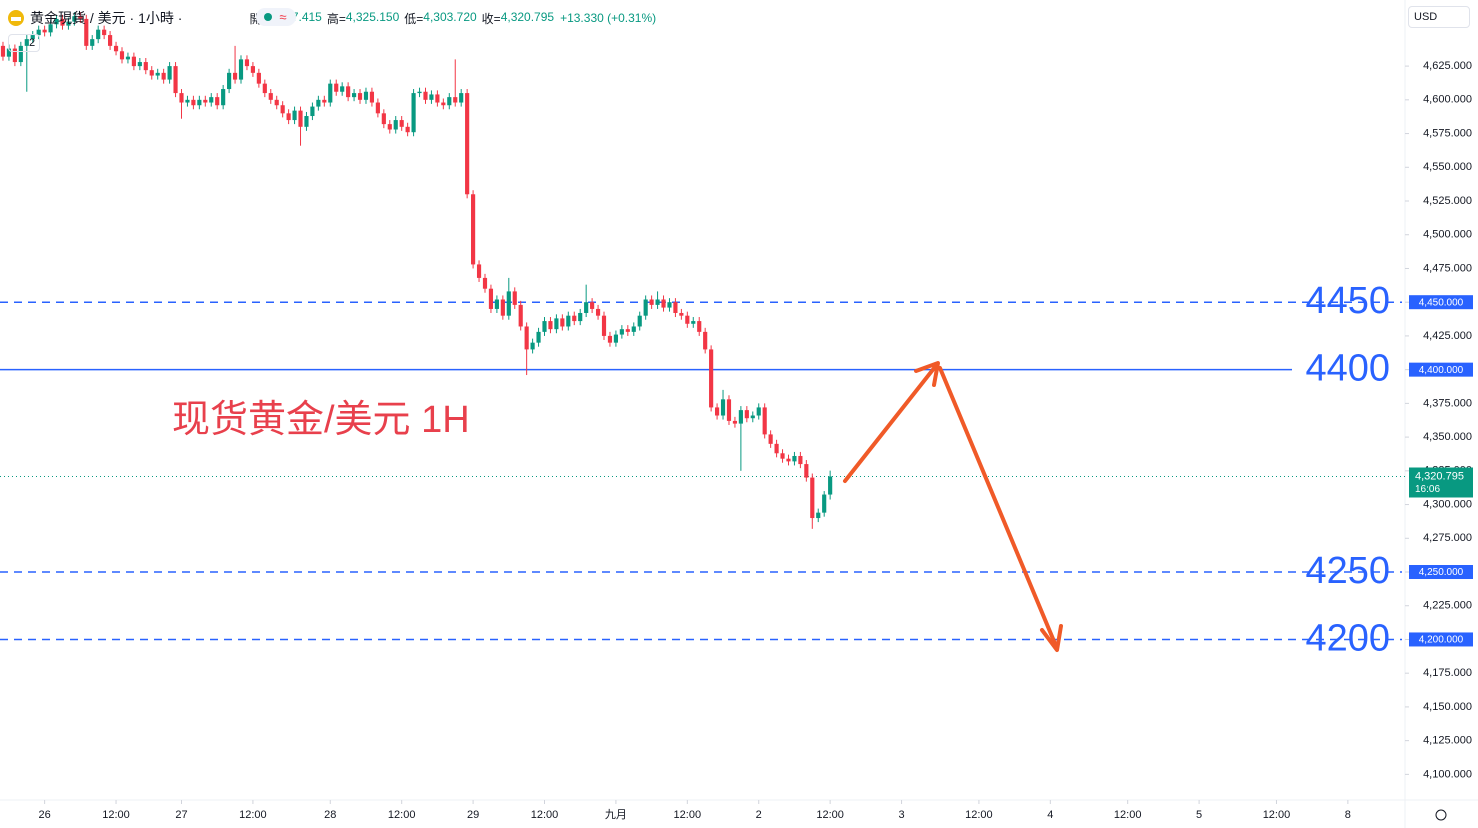 This screenshot has height=828, width=1478. Describe the element at coordinates (1347, 301) in the screenshot. I see `level-value: 4450` at that location.